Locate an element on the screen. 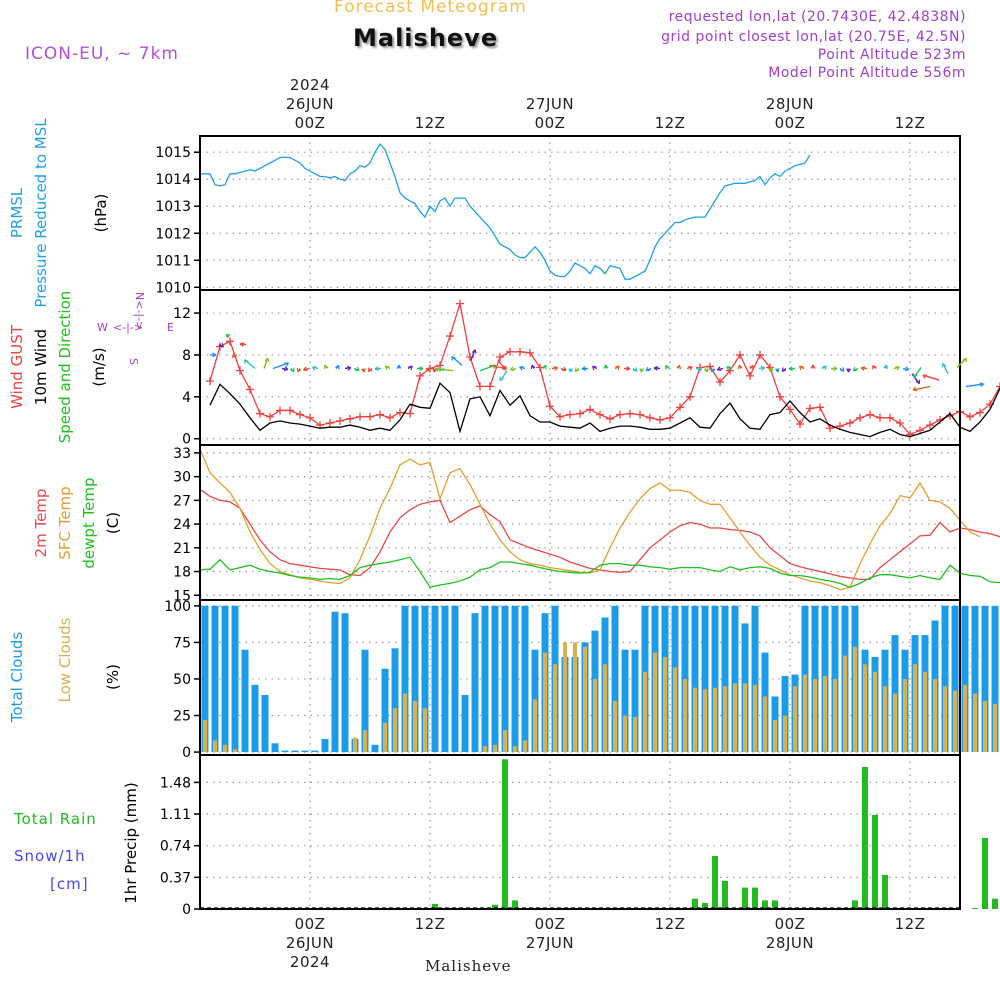 Image resolution: width=1000 pixels, height=1000 pixels. time-label: 27JUN is located at coordinates (550, 943).